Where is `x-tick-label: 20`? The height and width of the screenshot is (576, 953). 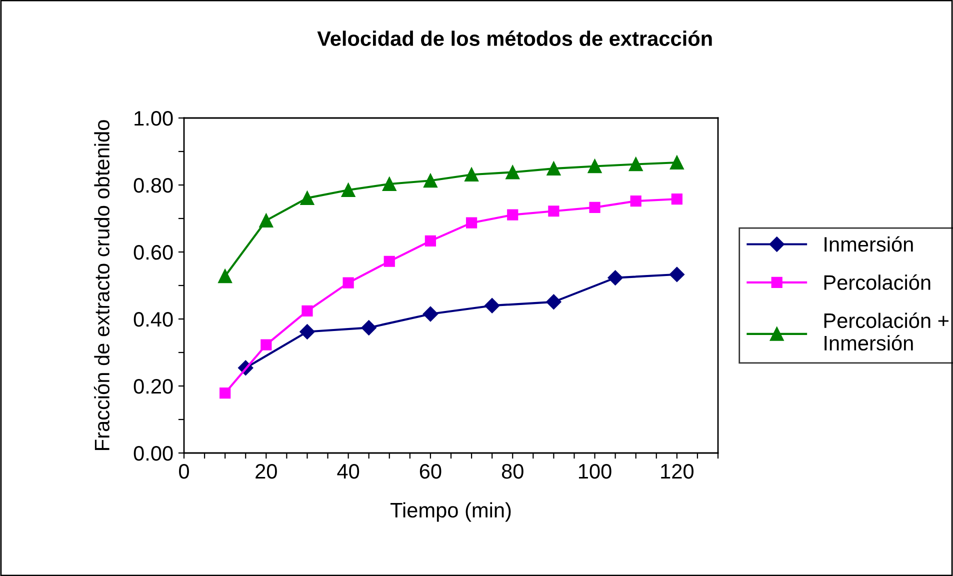 x-tick-label: 20 is located at coordinates (266, 471).